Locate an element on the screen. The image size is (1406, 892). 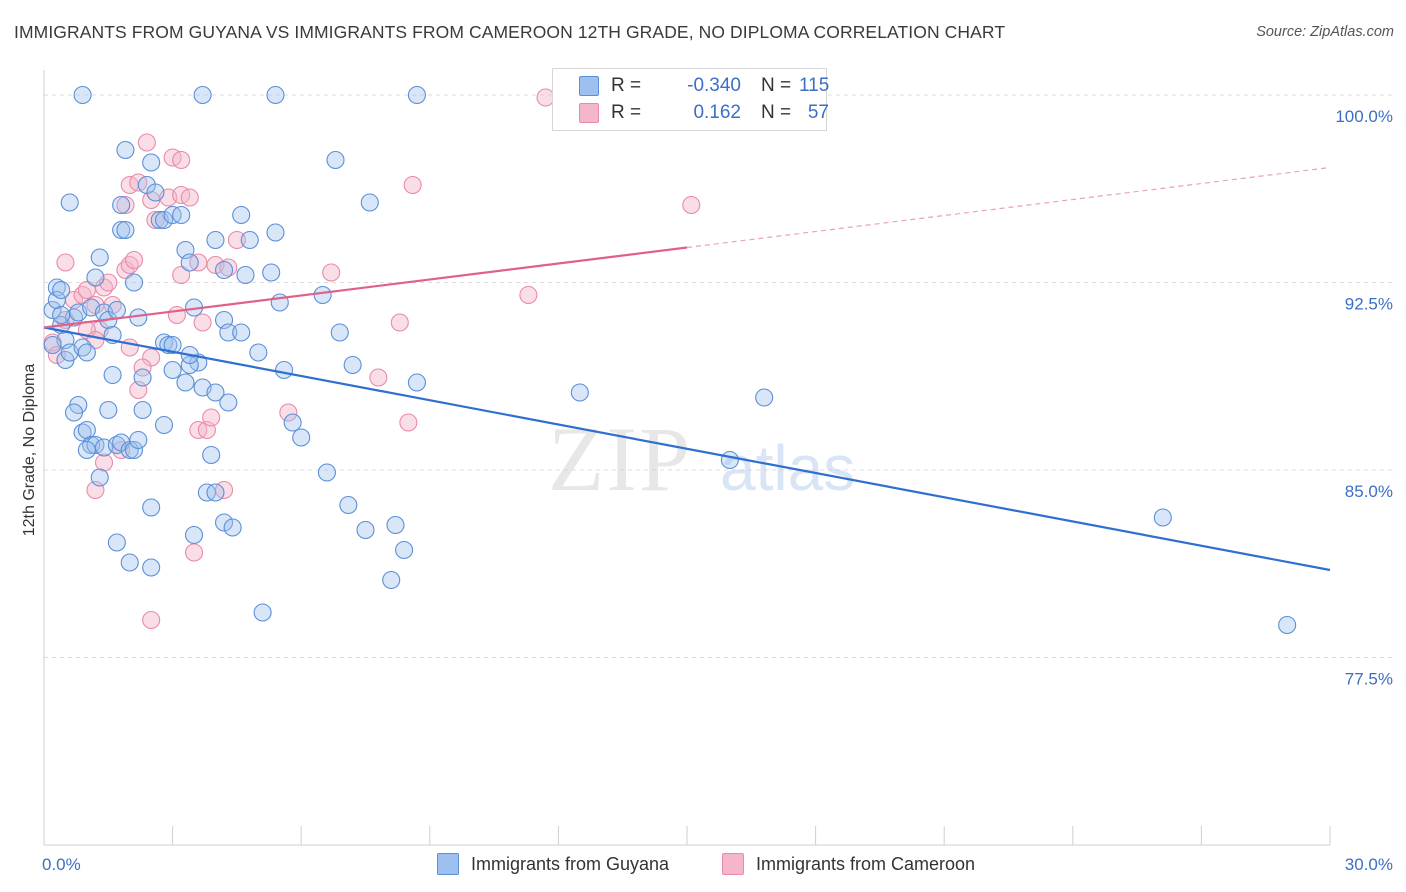
y-tick-label: 77.5% is located at coordinates (1369, 679).